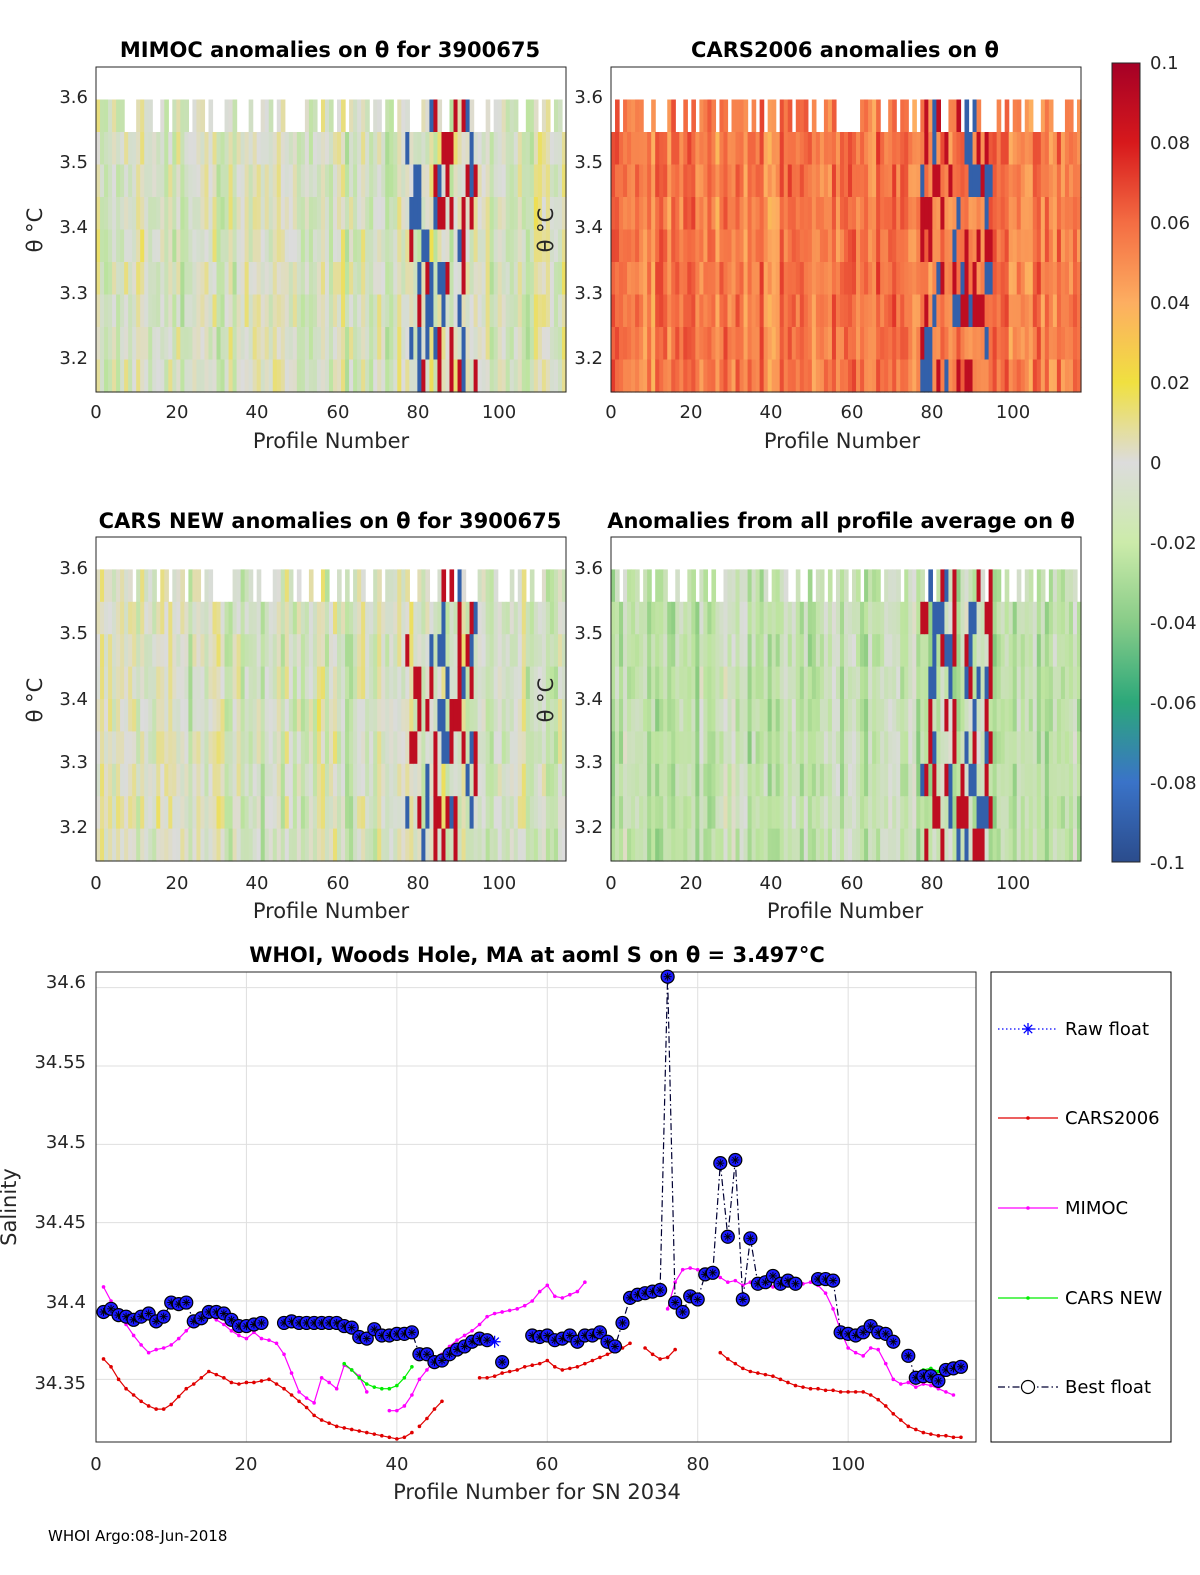 The height and width of the screenshot is (1575, 1200). I want to click on x-label: Profile Number, so click(331, 911).